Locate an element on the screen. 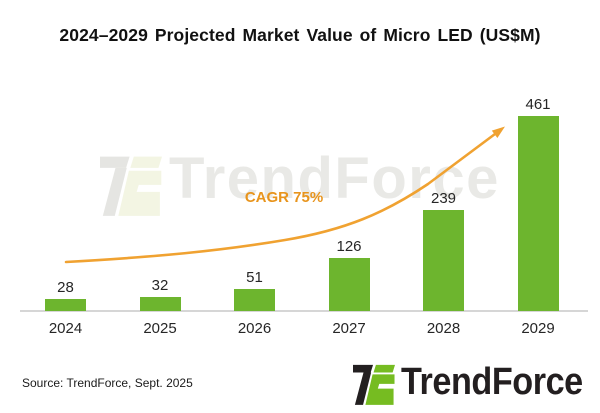  bar-value-label: 32 is located at coordinates (160, 285).